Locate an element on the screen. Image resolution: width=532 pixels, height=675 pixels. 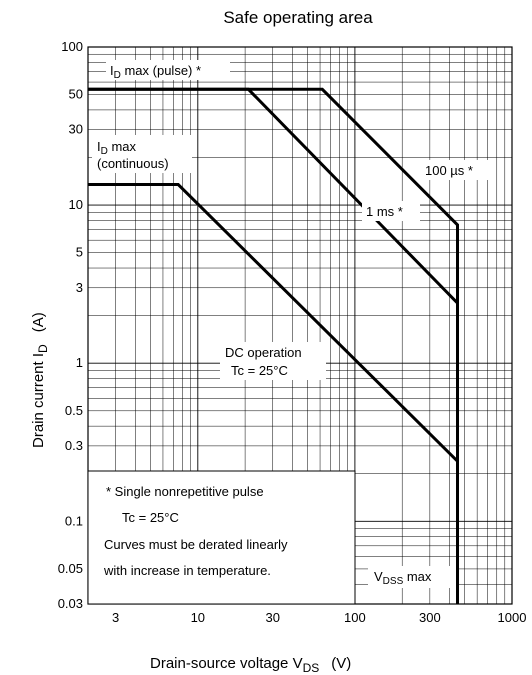
note-line-4: with increase in temperature. is located at coordinates (187, 570).